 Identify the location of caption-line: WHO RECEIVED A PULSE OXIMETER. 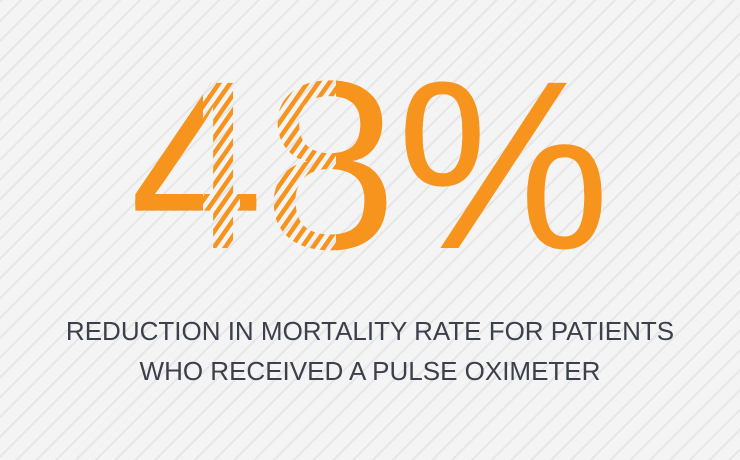
(370, 371).